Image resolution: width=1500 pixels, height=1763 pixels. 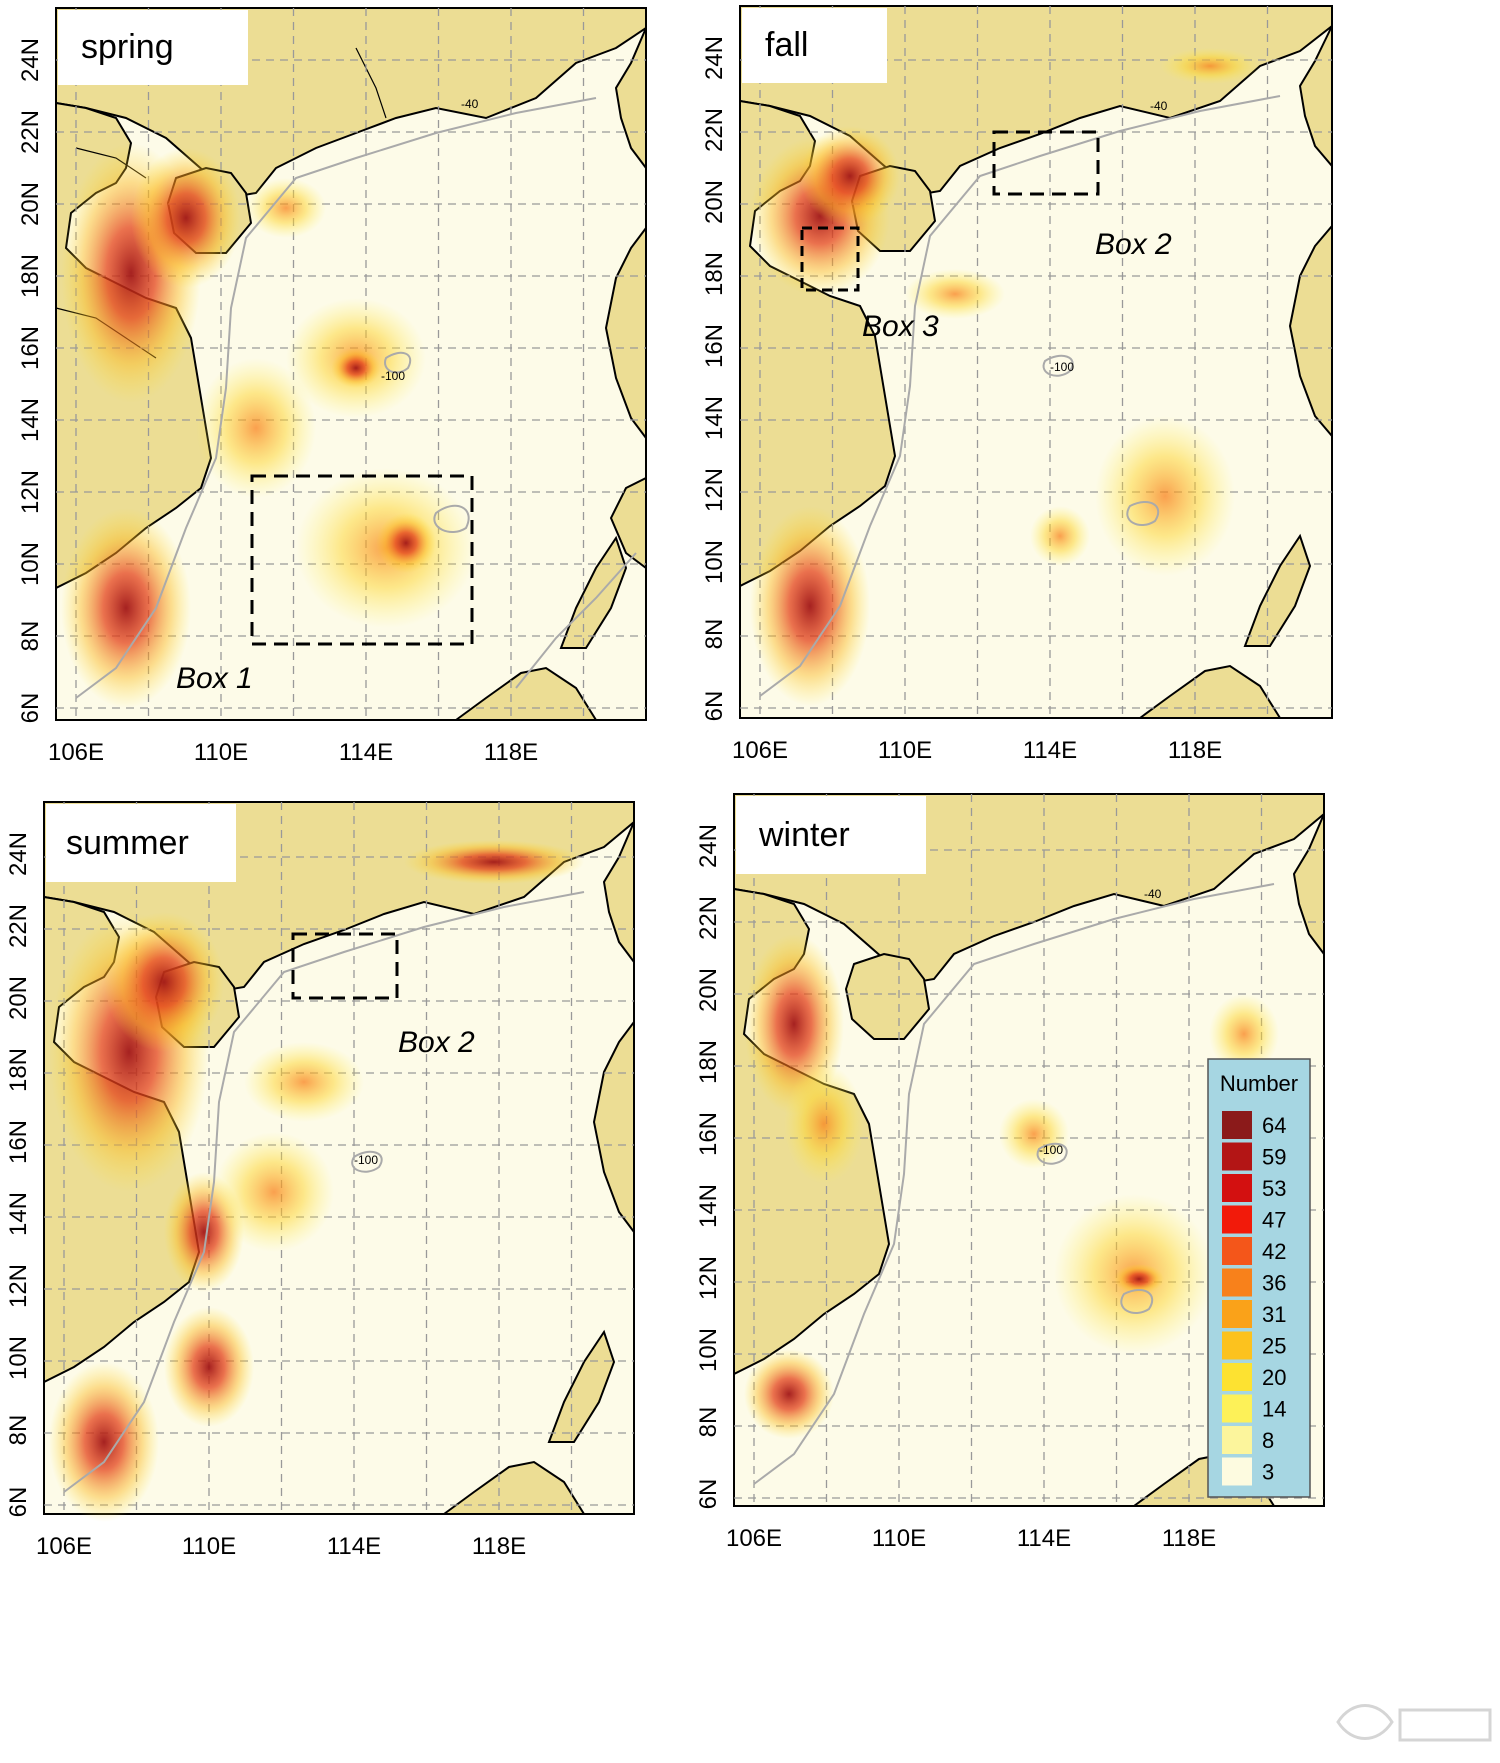 I want to click on legend-level-label: 20, so click(x=1274, y=1377).